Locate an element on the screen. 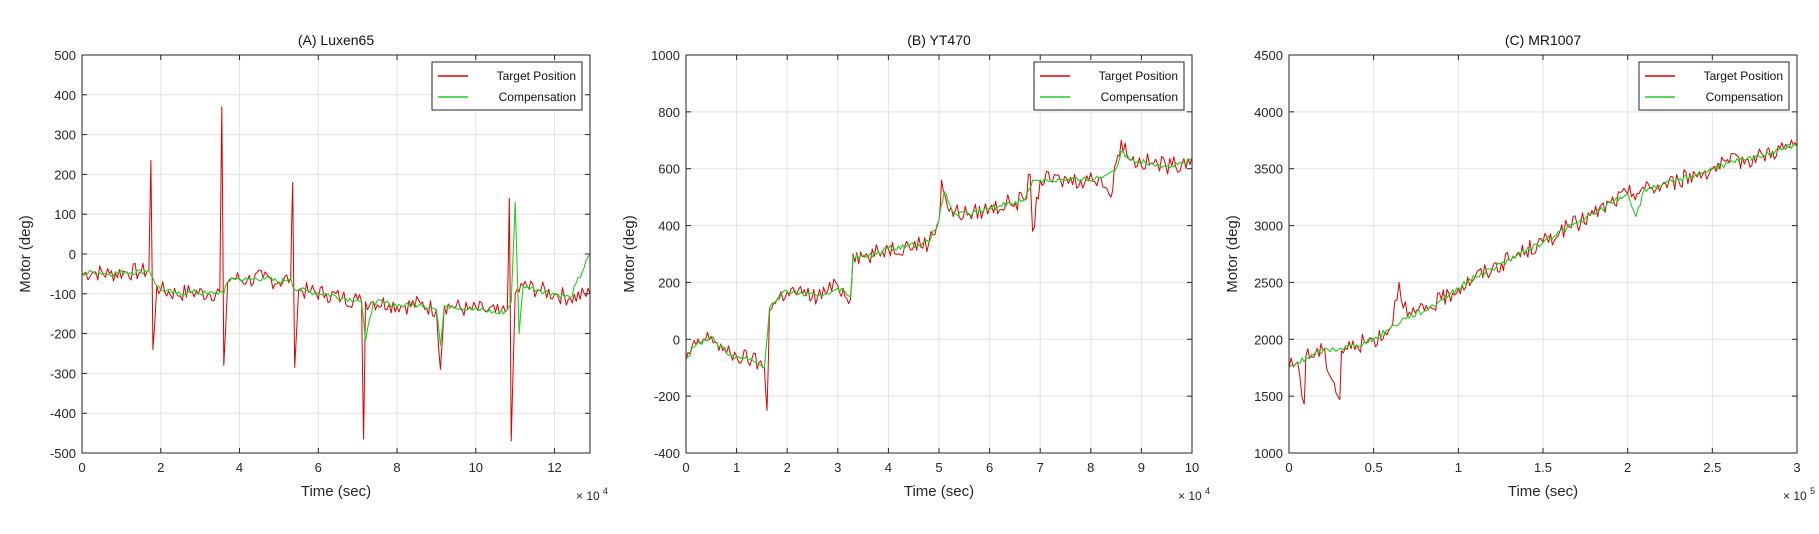 The height and width of the screenshot is (534, 1819). y-tick-label: 4000 is located at coordinates (1268, 112).